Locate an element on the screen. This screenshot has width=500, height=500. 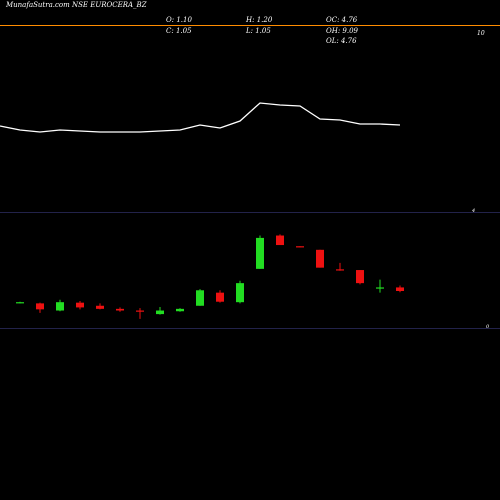
close-label: C: 1.05 is located at coordinates (179, 31).